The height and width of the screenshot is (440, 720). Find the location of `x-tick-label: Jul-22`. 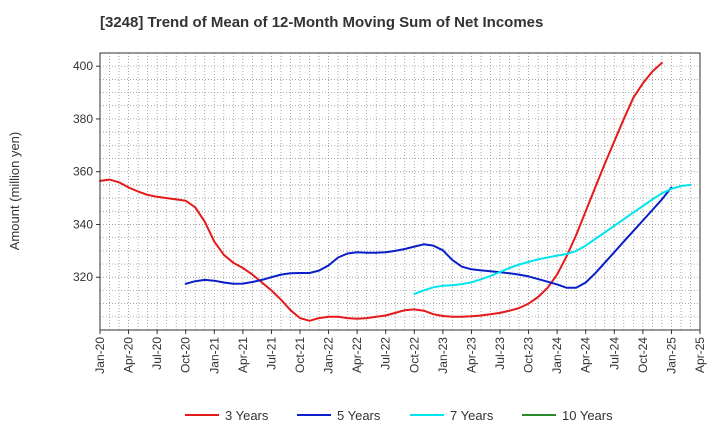

x-tick-label: Jul-22 is located at coordinates (386, 353).